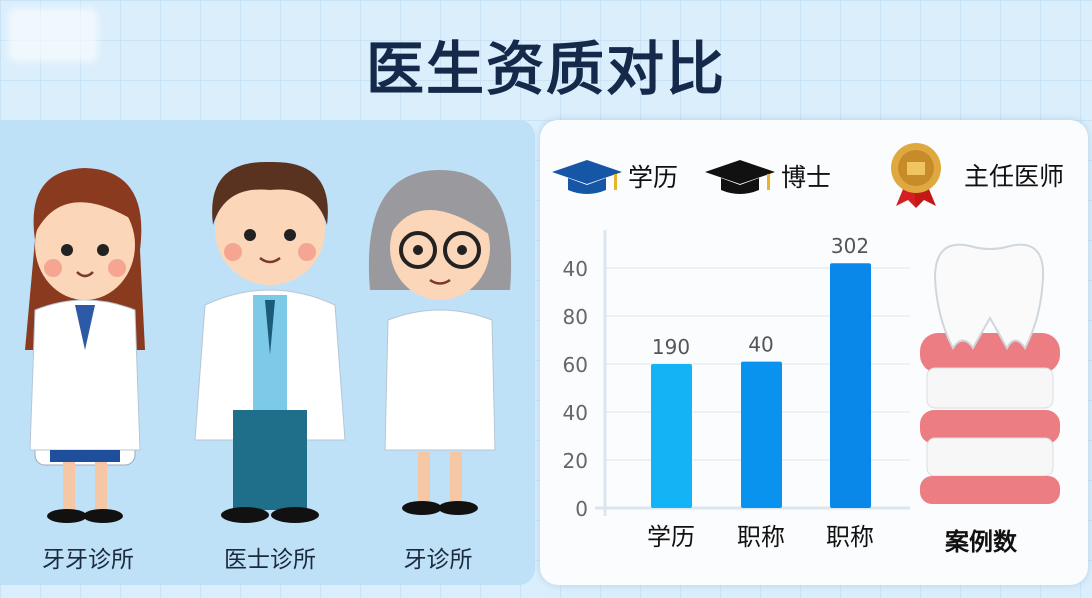  I want to click on y-tick-label: 80, so click(575, 317).